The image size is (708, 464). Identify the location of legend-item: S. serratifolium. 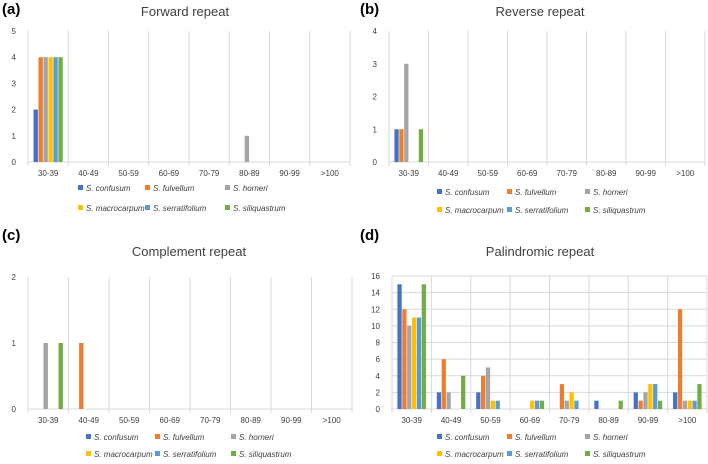
(176, 208).